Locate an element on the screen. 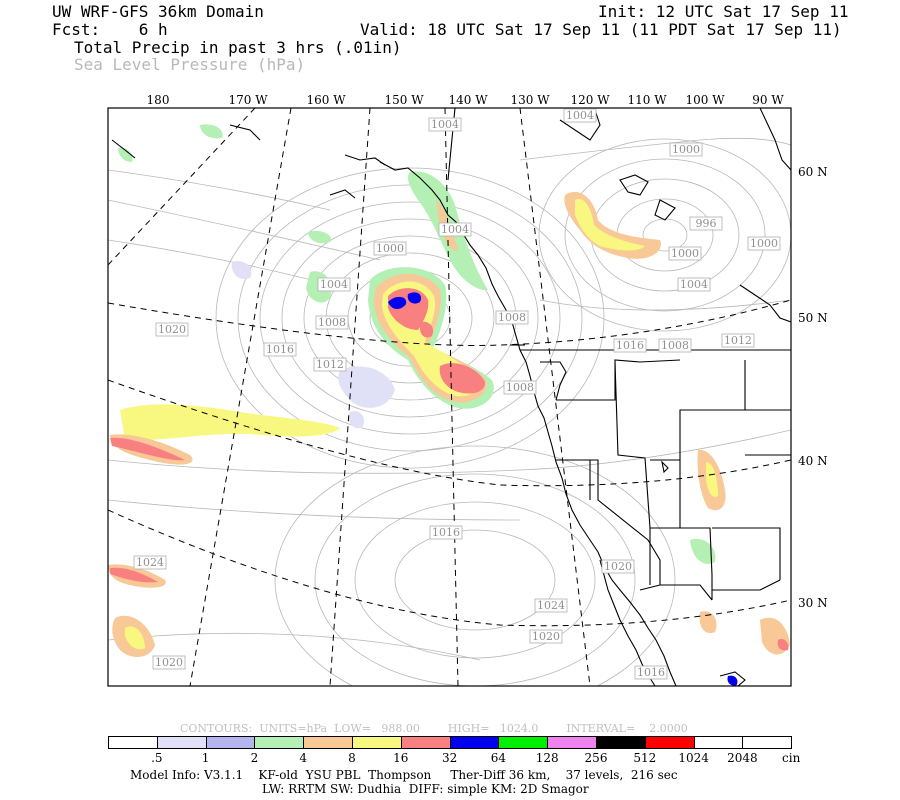 The width and height of the screenshot is (900, 800). longitude-label: 170 W is located at coordinates (248, 100).